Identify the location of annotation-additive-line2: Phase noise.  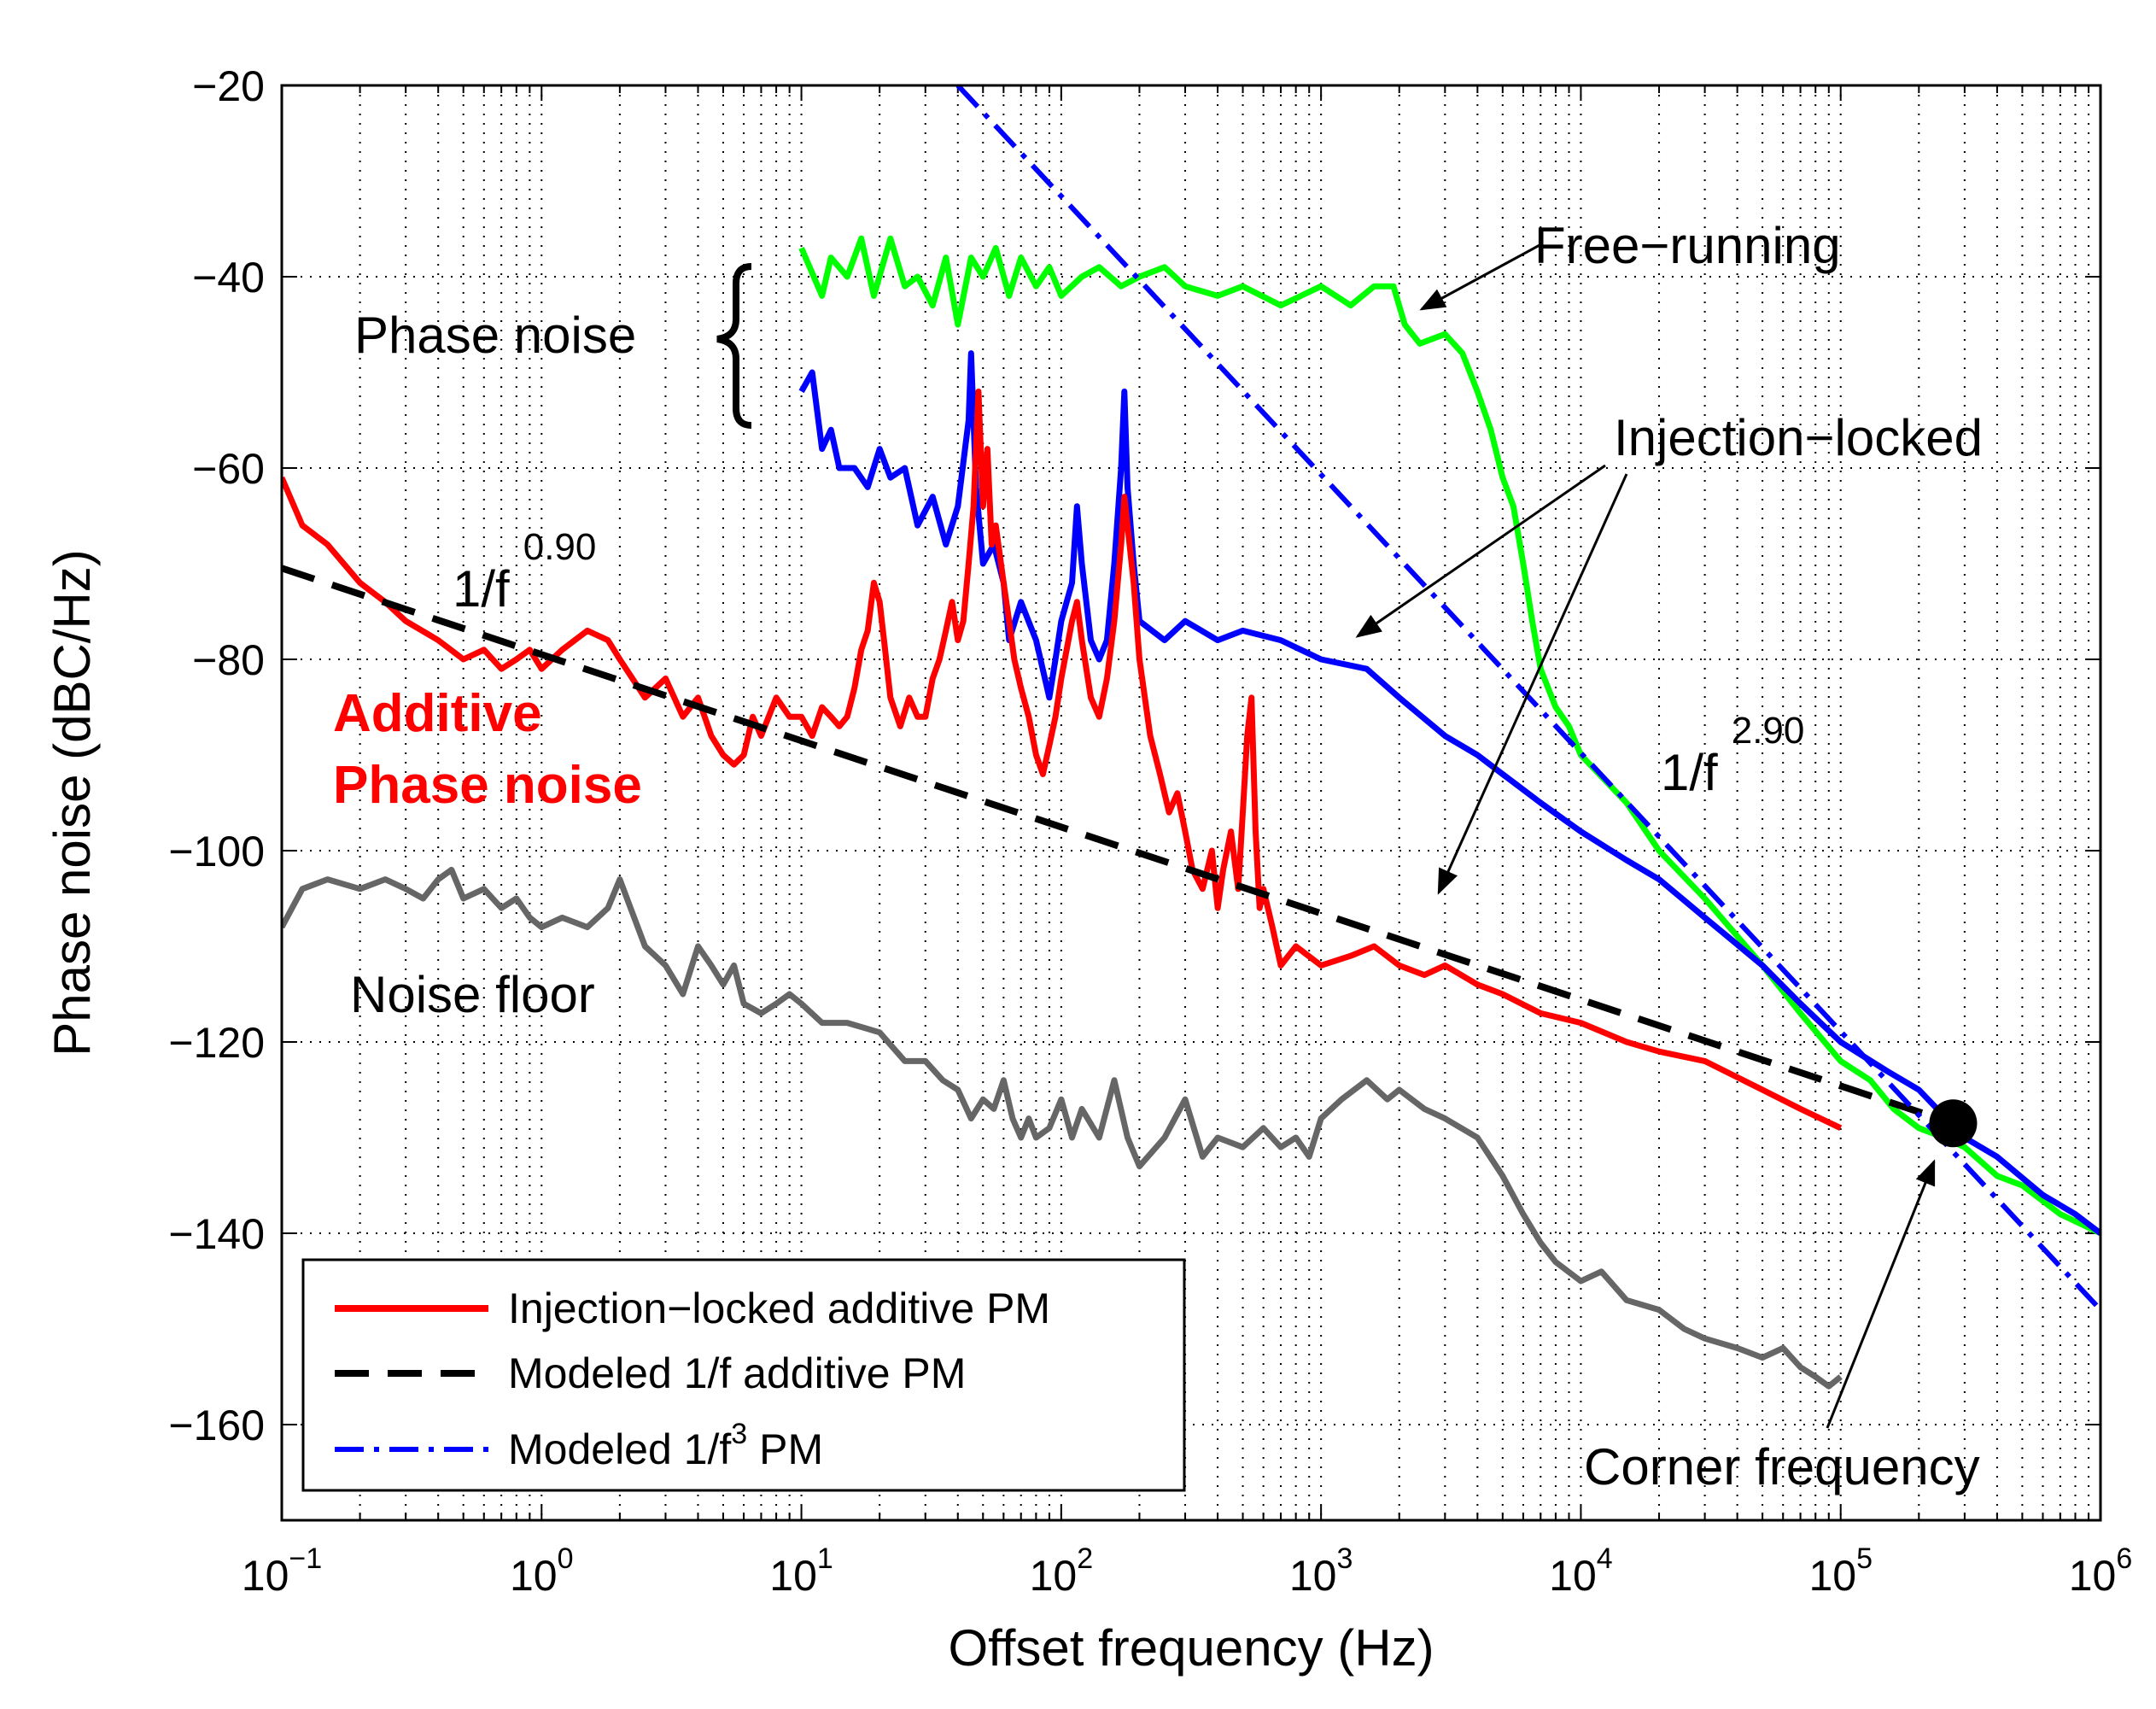
(487, 785).